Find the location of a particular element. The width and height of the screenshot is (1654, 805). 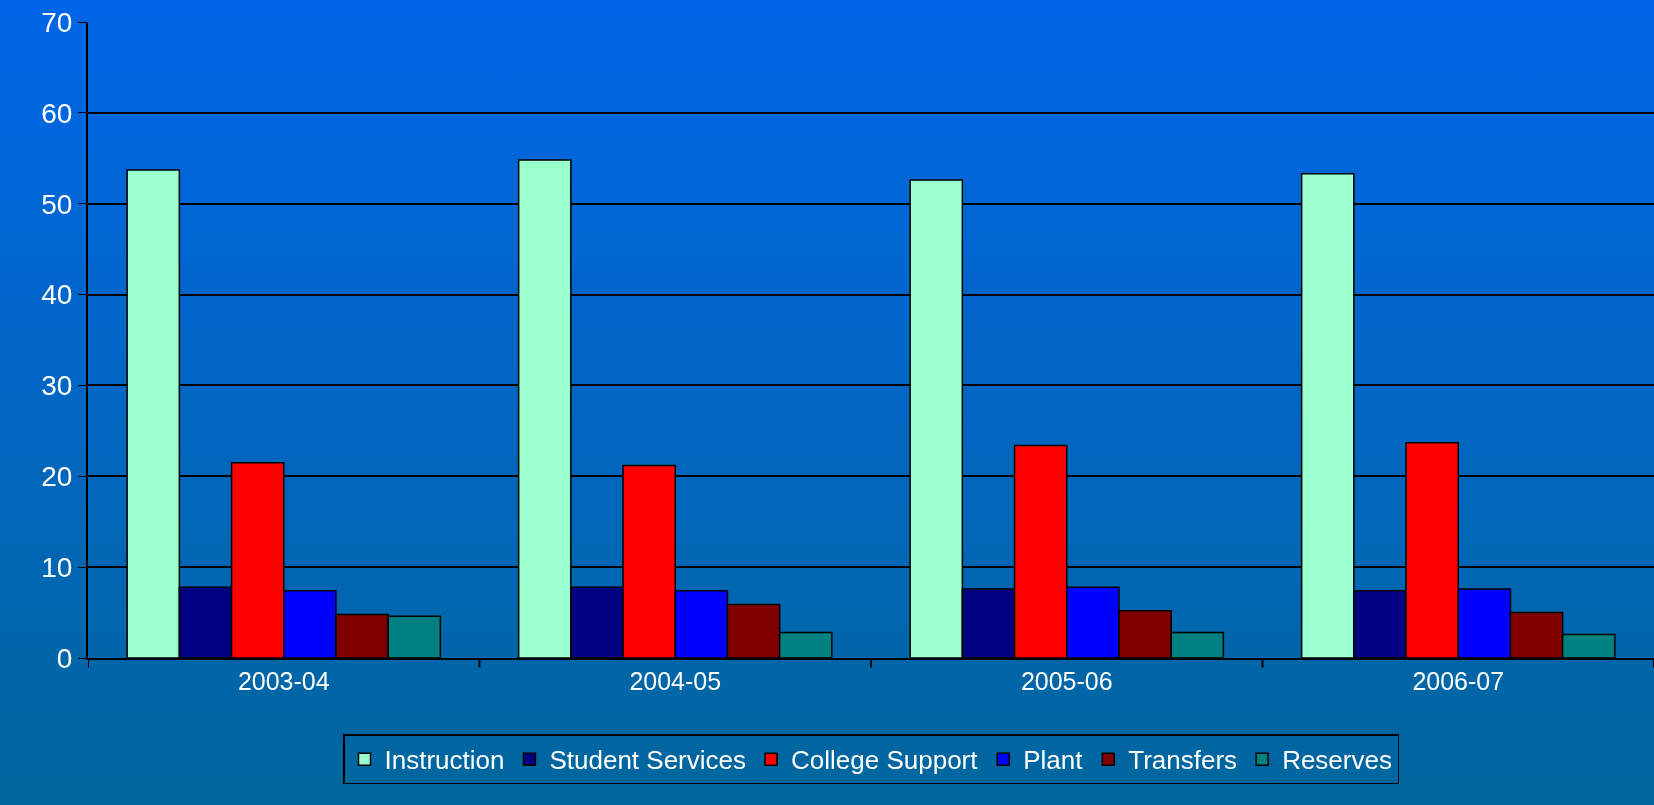

legend-label: College Support is located at coordinates (885, 760).